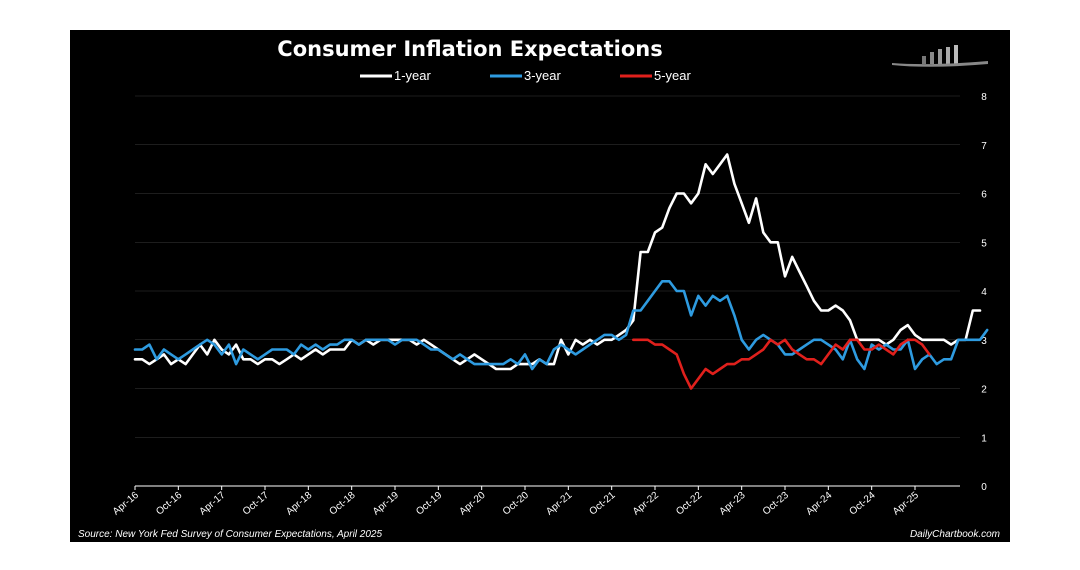 This screenshot has height=570, width=1080. What do you see at coordinates (126, 504) in the screenshot?
I see `x-tick-label: Apr-16` at bounding box center [126, 504].